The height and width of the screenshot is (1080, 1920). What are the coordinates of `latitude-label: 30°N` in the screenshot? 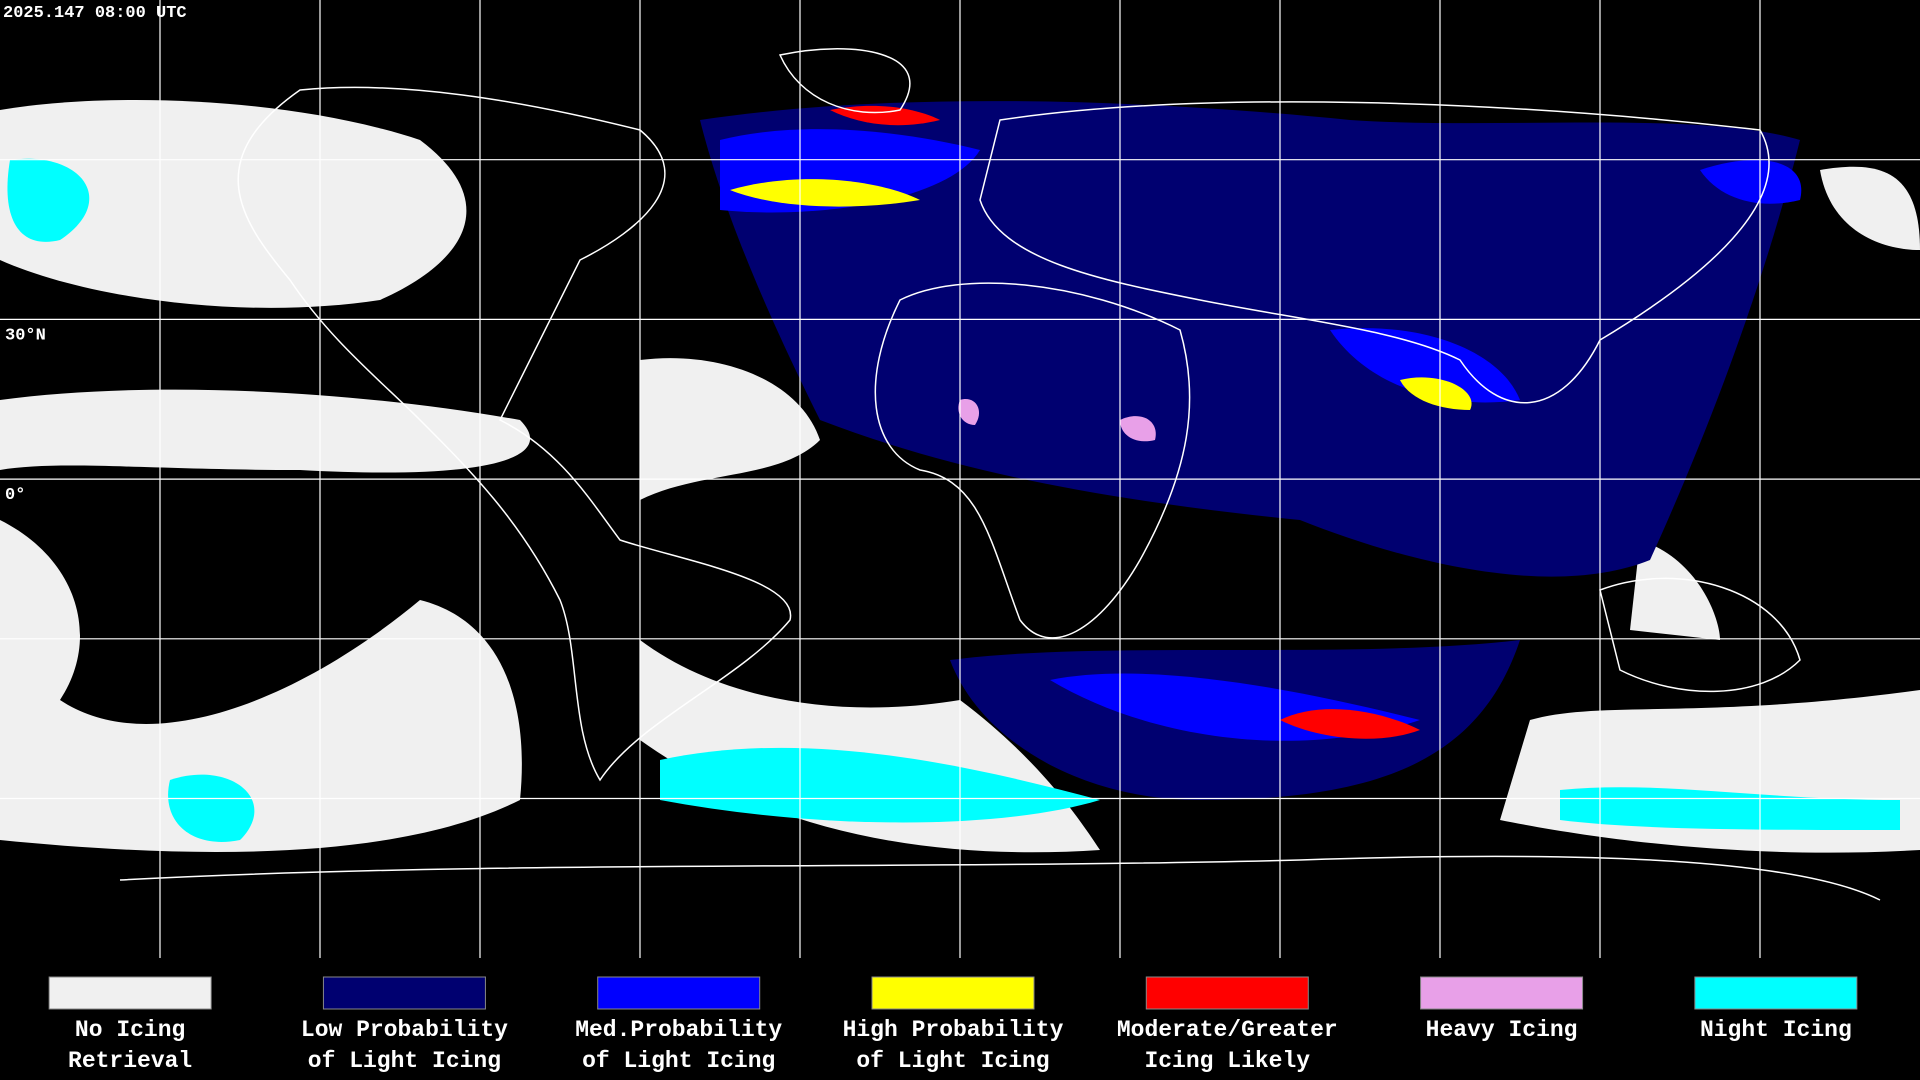 It's located at (25, 335).